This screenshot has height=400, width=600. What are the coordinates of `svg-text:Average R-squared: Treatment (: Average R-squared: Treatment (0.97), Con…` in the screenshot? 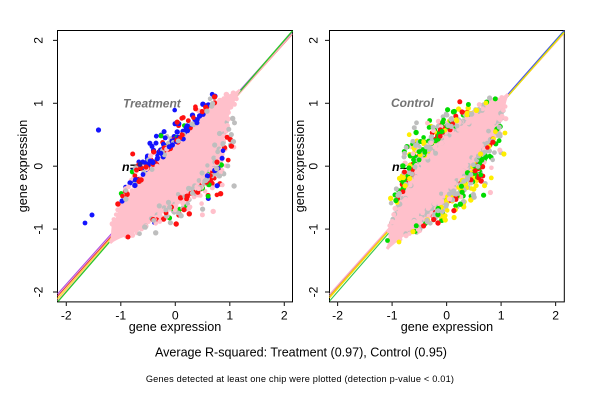 It's located at (301, 353).